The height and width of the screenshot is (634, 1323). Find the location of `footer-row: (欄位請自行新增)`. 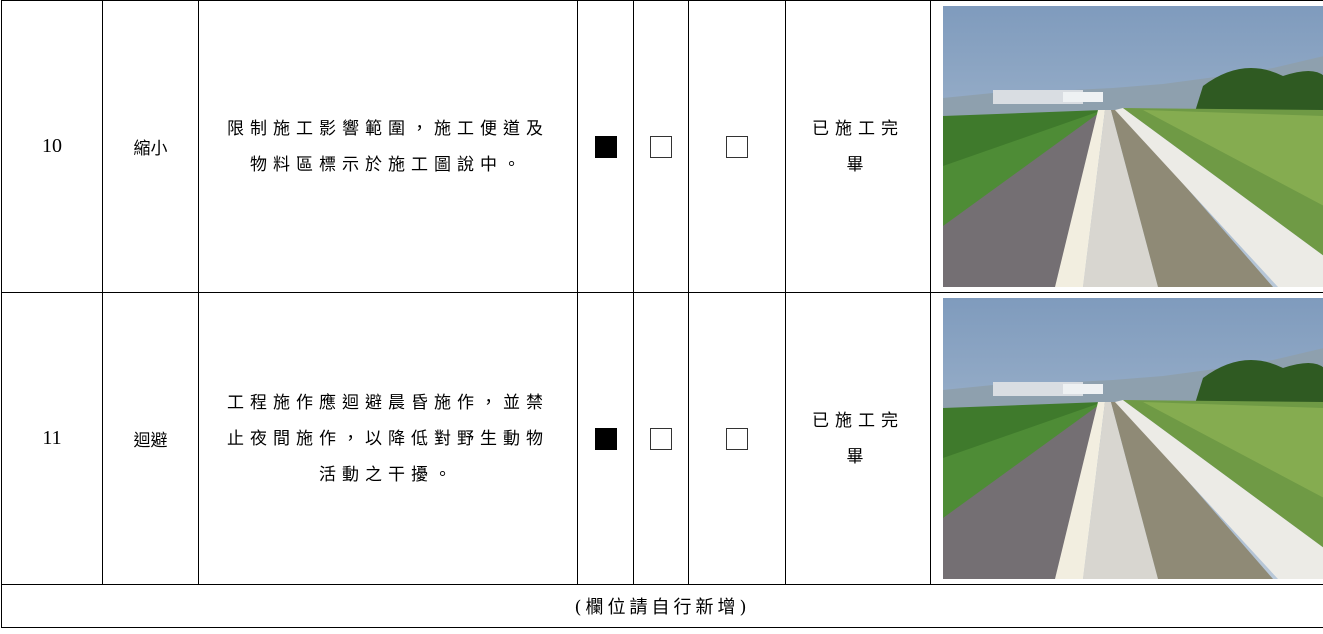

footer-row: (欄位請自行新增) is located at coordinates (662, 606).